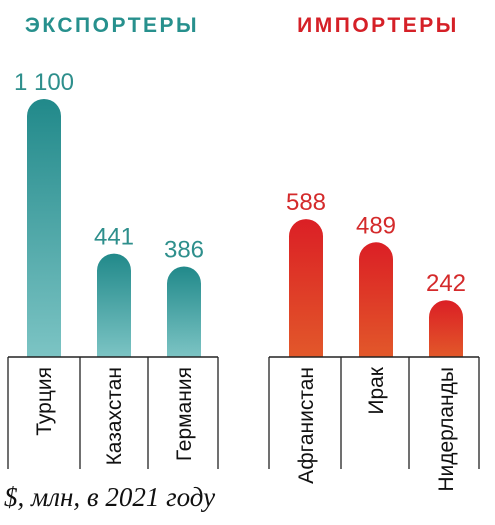 The height and width of the screenshot is (525, 495). What do you see at coordinates (110, 497) in the screenshot?
I see `unit-note: $, млн, в 2021 году` at bounding box center [110, 497].